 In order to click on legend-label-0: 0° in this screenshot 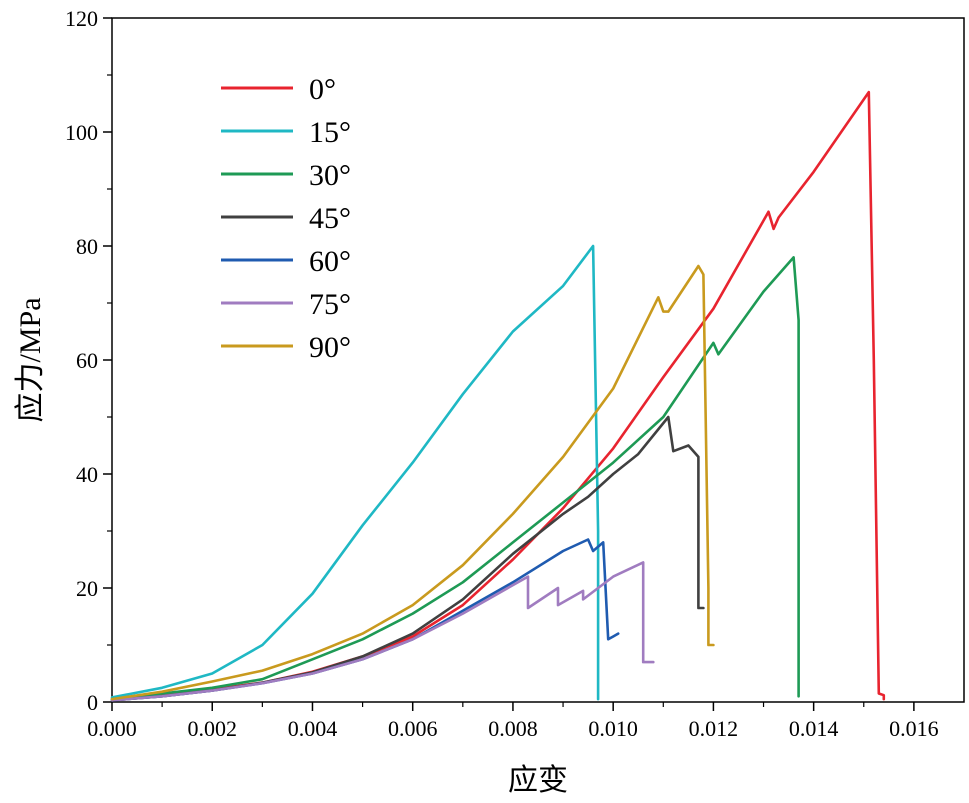, I will do `click(322, 89)`.